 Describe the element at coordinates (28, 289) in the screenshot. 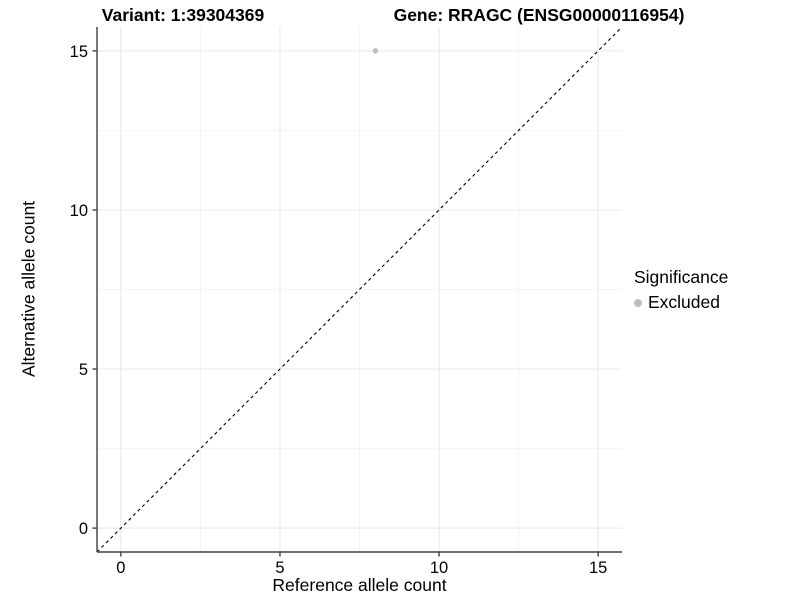

I see `y-axis-label: Alternative allele count` at that location.